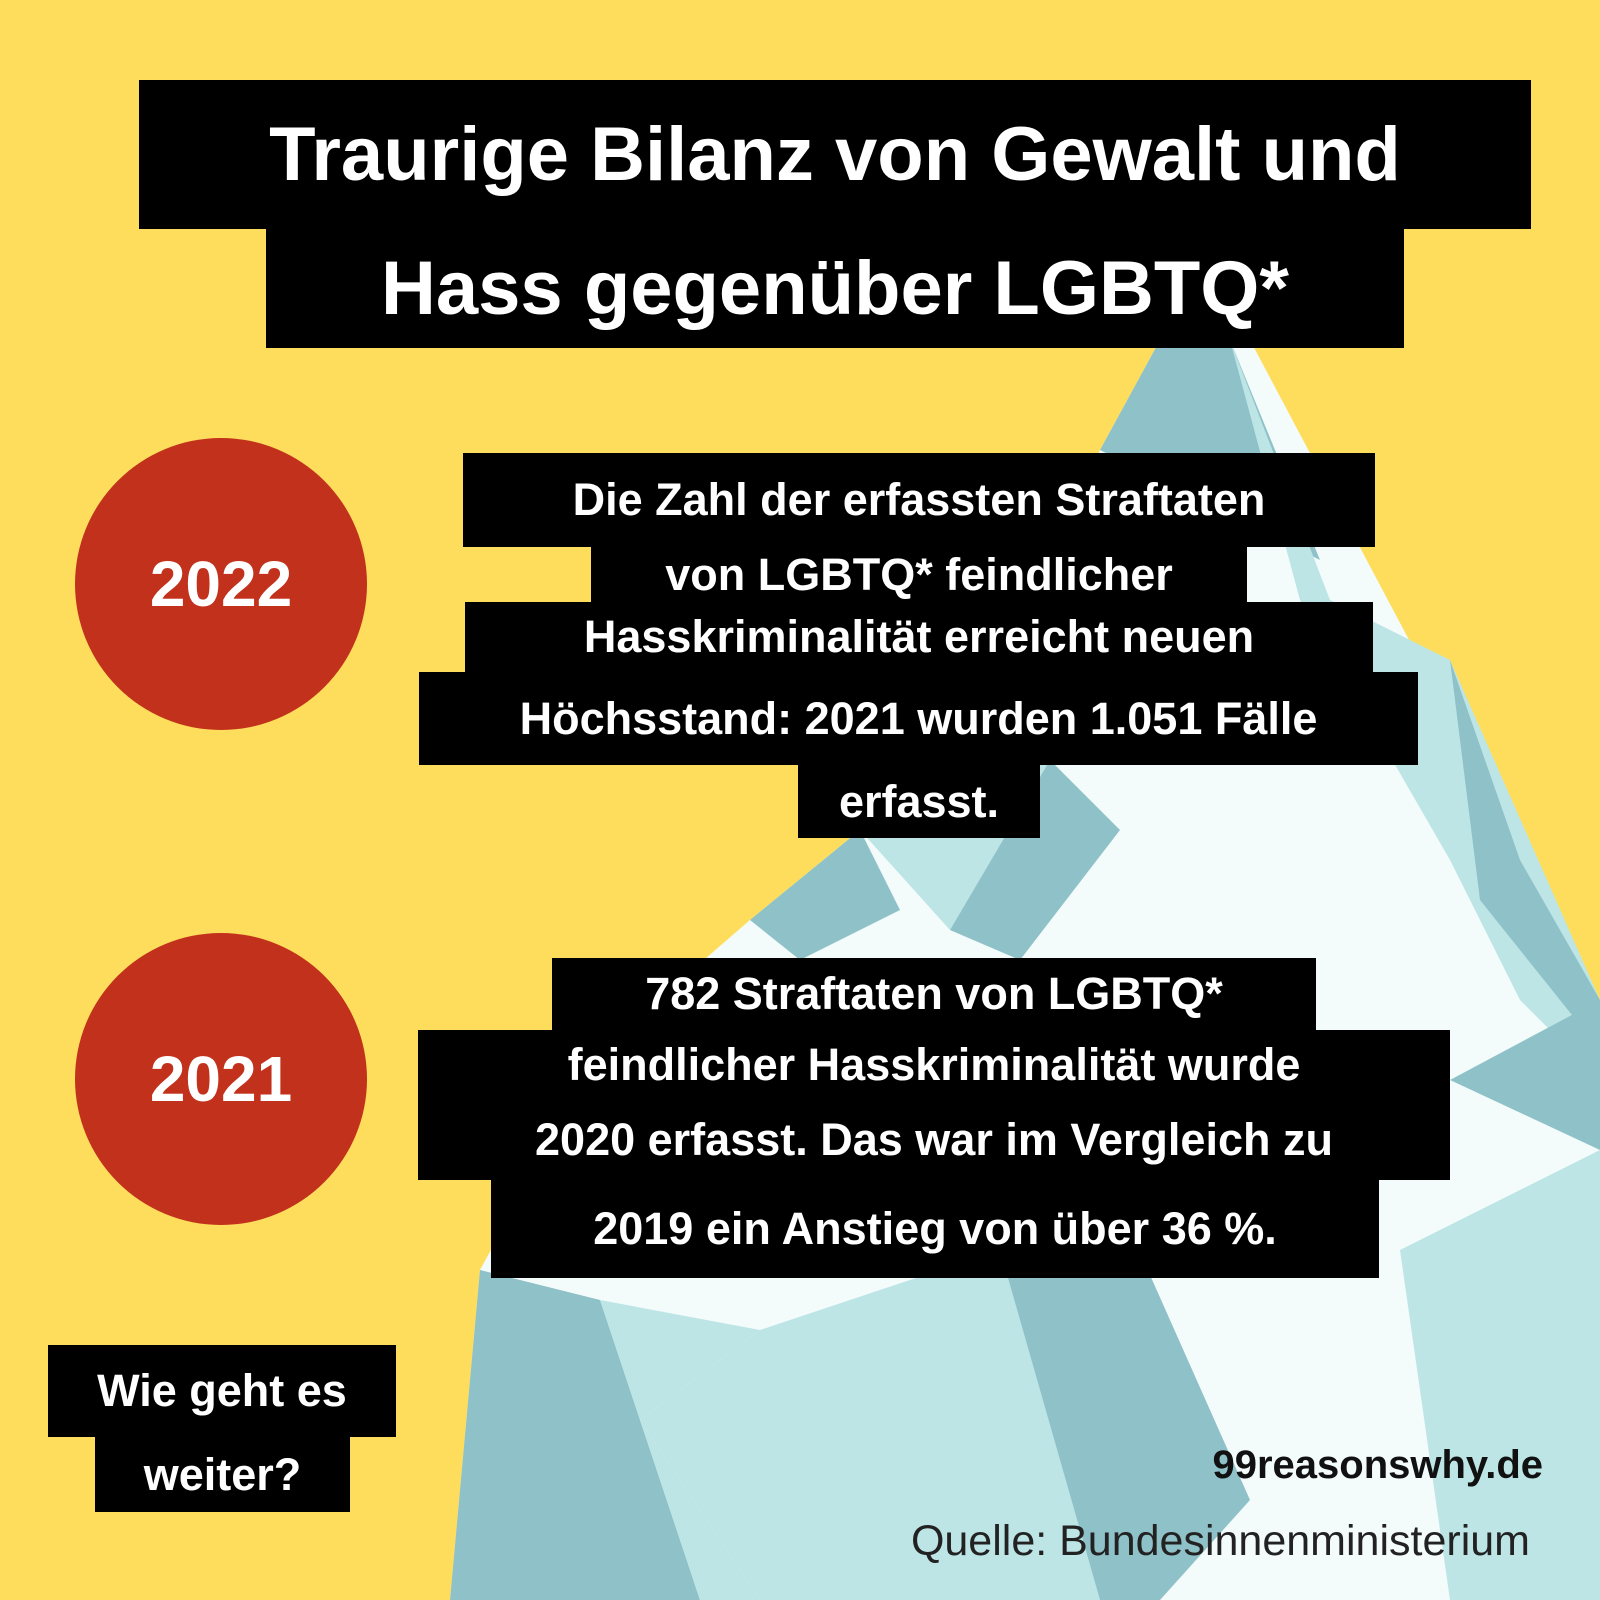 The height and width of the screenshot is (1600, 1600). Describe the element at coordinates (221, 1079) in the screenshot. I see `year-circle: 2021` at that location.